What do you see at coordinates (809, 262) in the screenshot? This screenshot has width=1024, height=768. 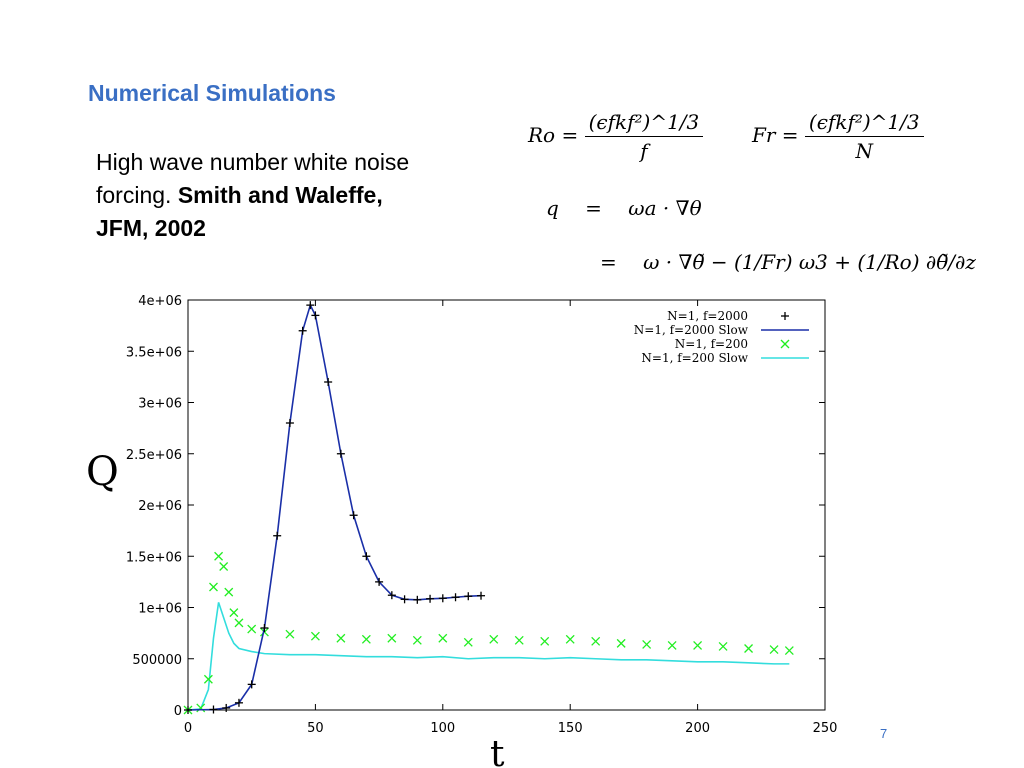 I see `pv-rhs-2: ω · ∇θ̃ − (1/Fr) ω3 + (1/Ro) ∂θ̃/∂z` at bounding box center [809, 262].